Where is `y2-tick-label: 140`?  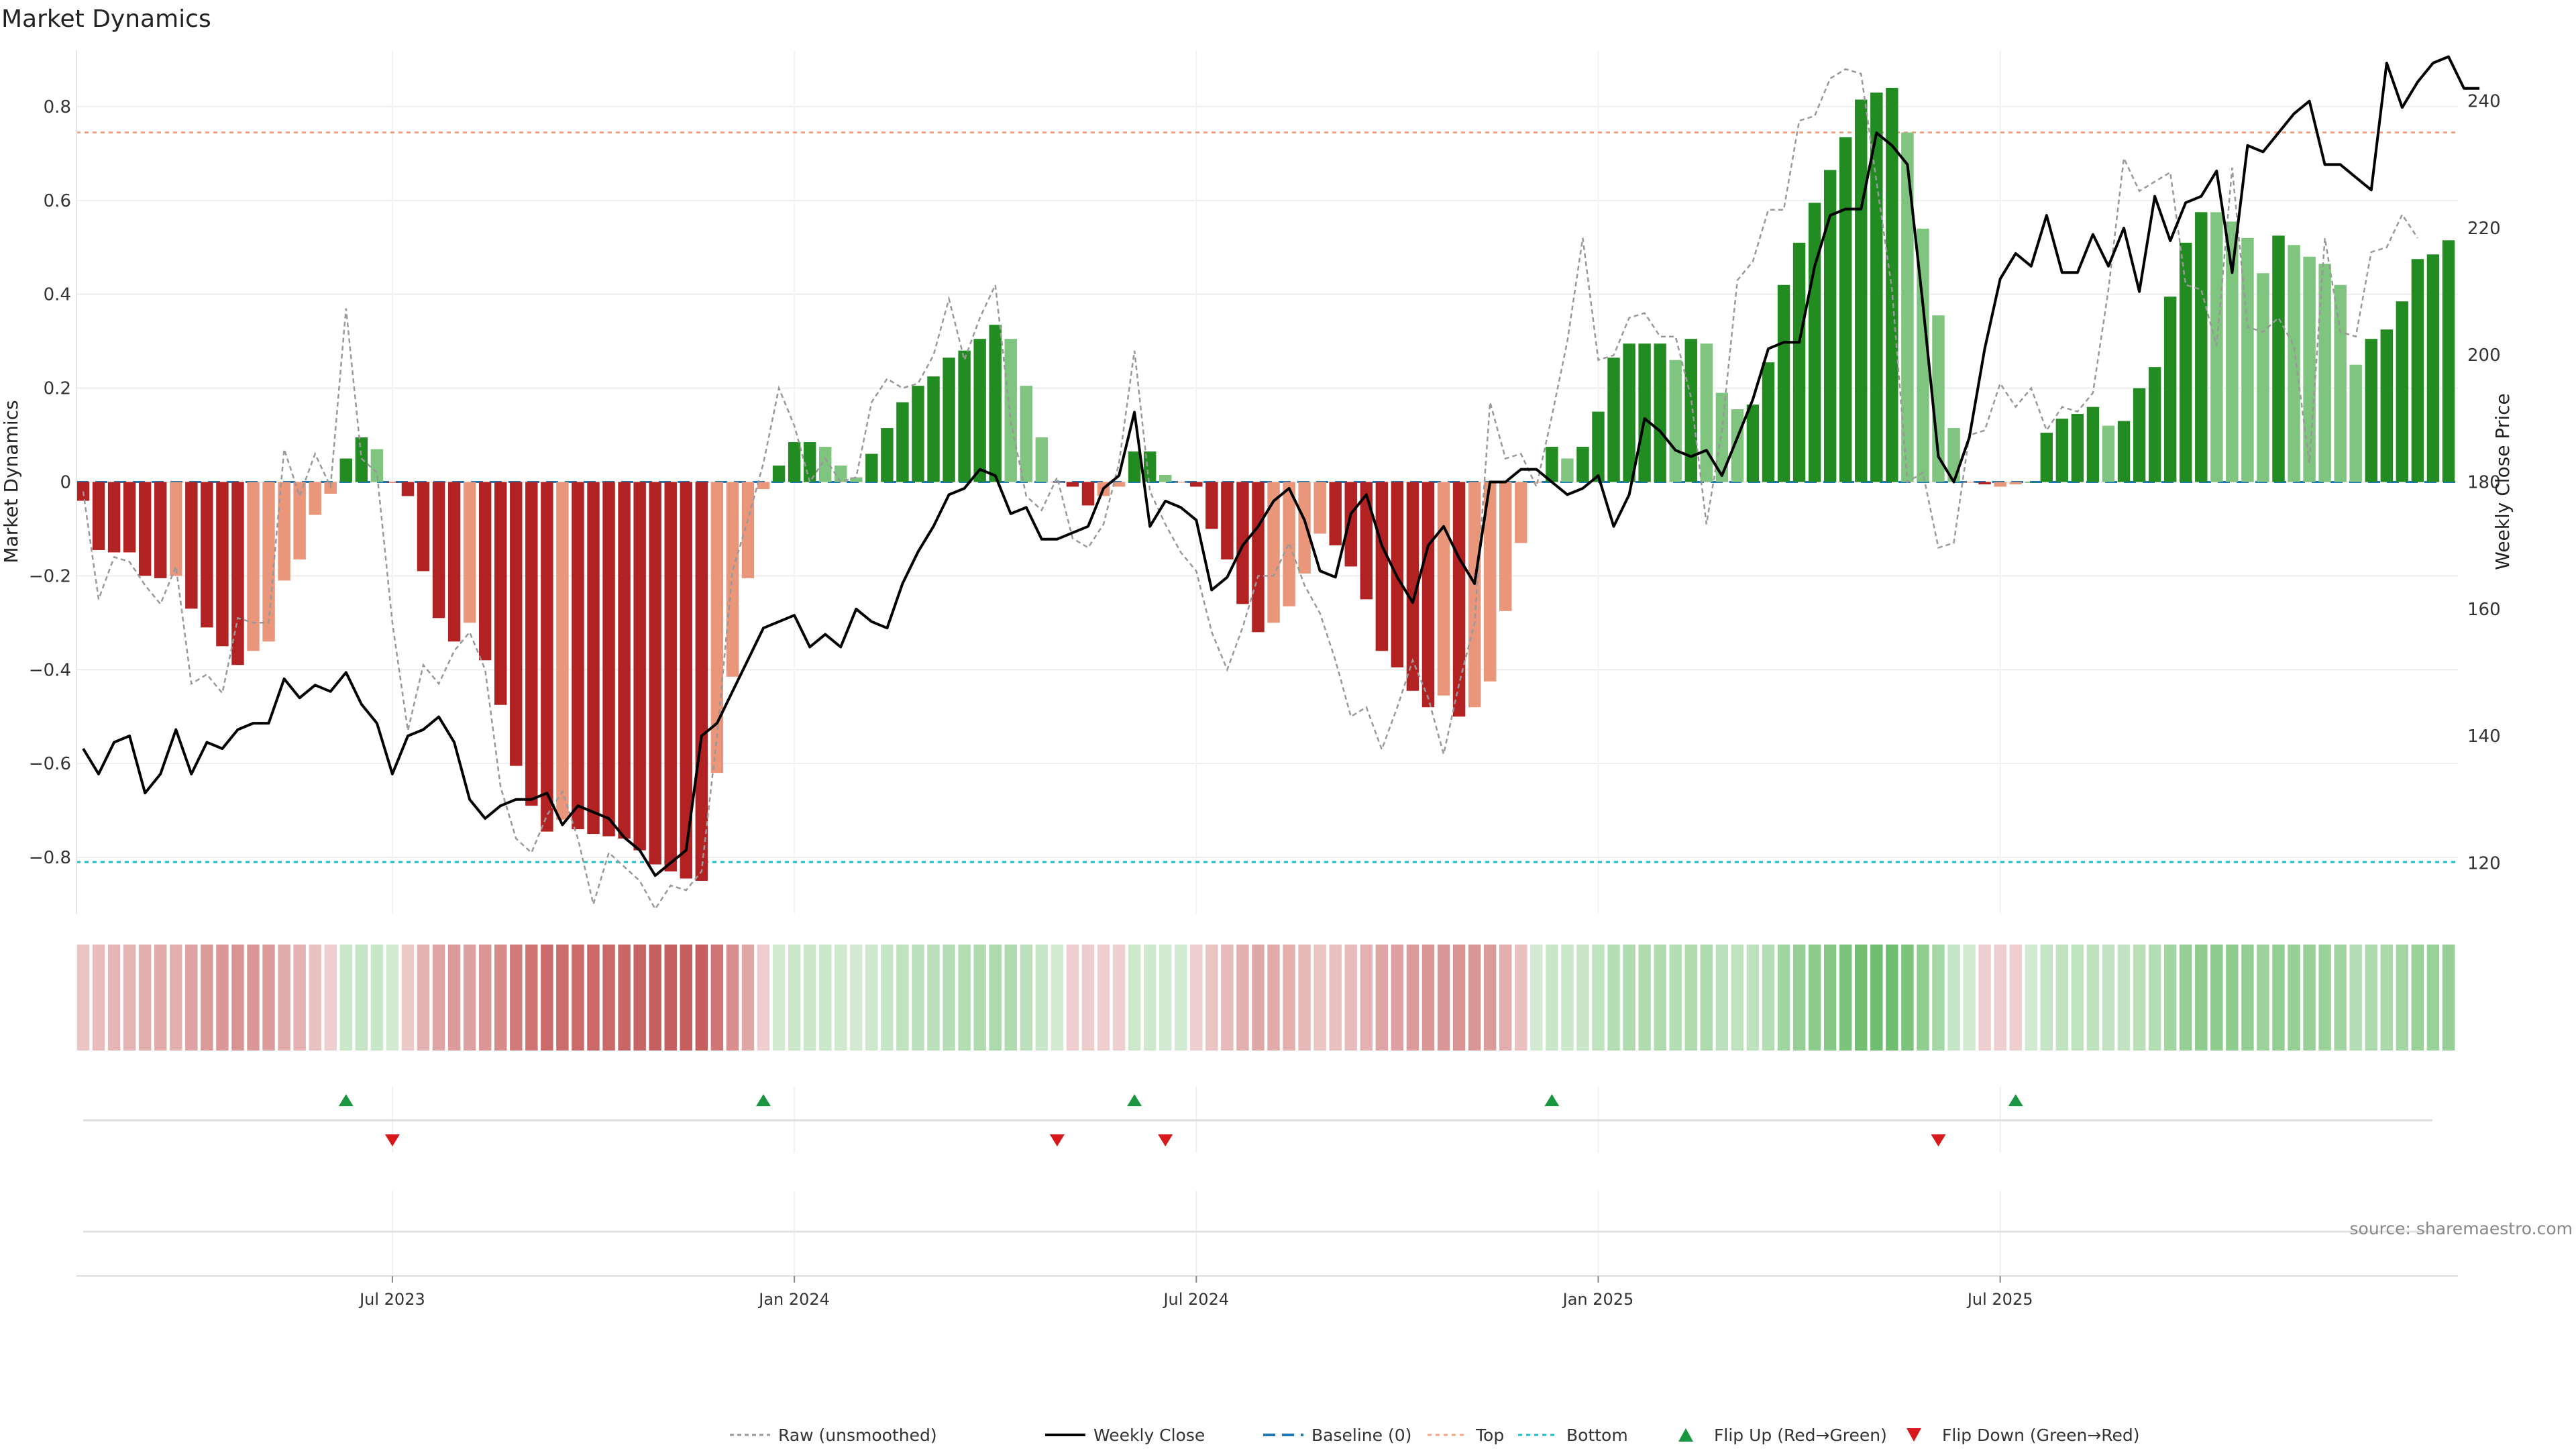
y2-tick-label: 140 is located at coordinates (2484, 737).